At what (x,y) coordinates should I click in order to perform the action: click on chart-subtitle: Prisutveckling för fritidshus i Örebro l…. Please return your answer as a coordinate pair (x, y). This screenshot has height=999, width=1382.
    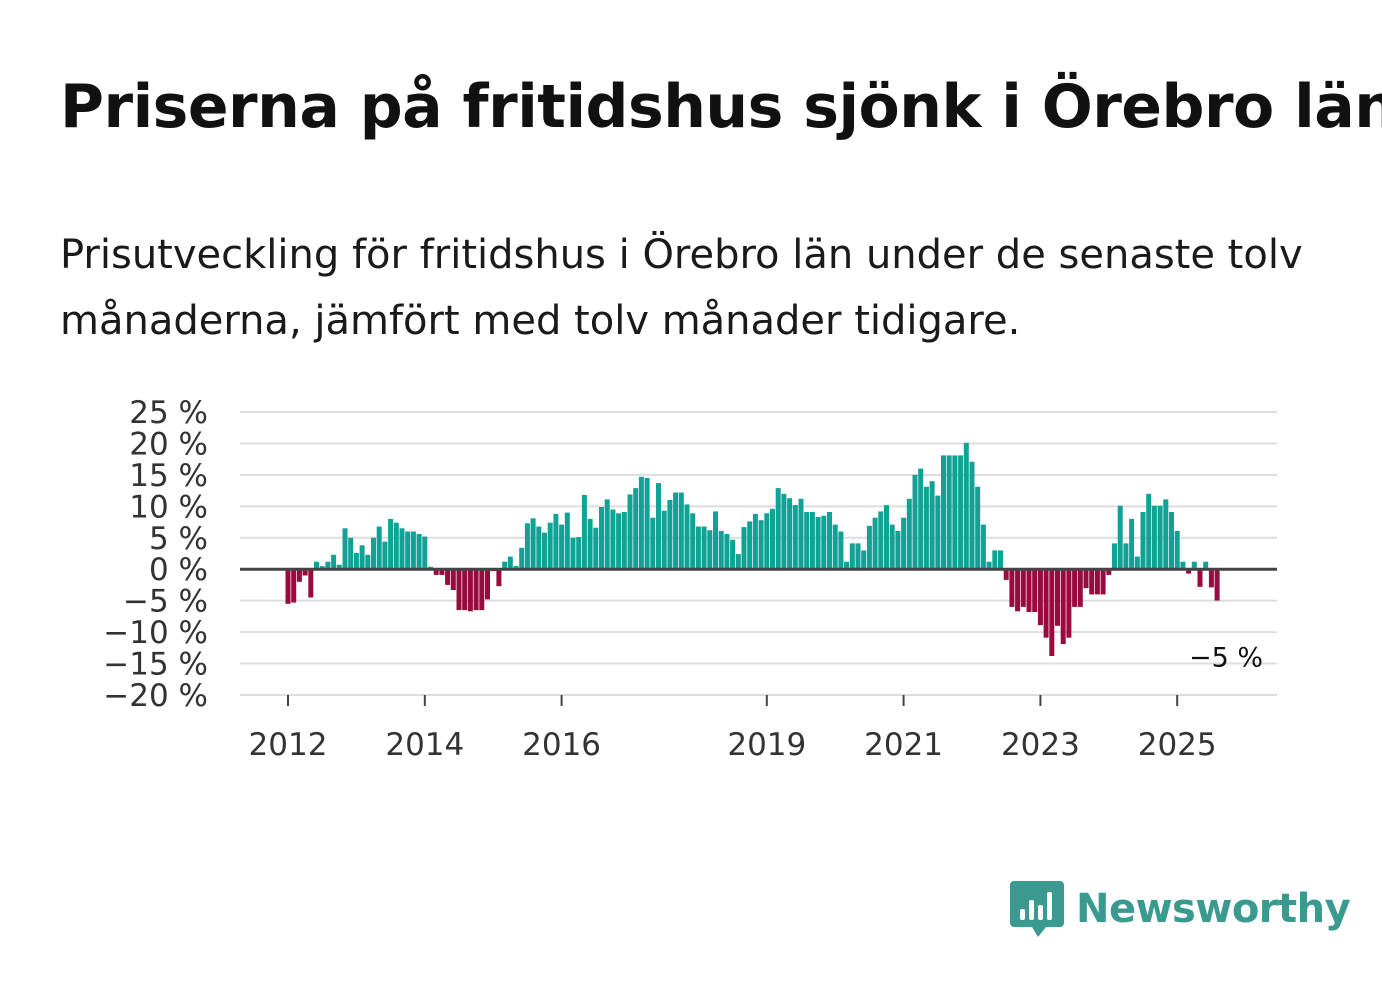
    Looking at the image, I should click on (681, 288).